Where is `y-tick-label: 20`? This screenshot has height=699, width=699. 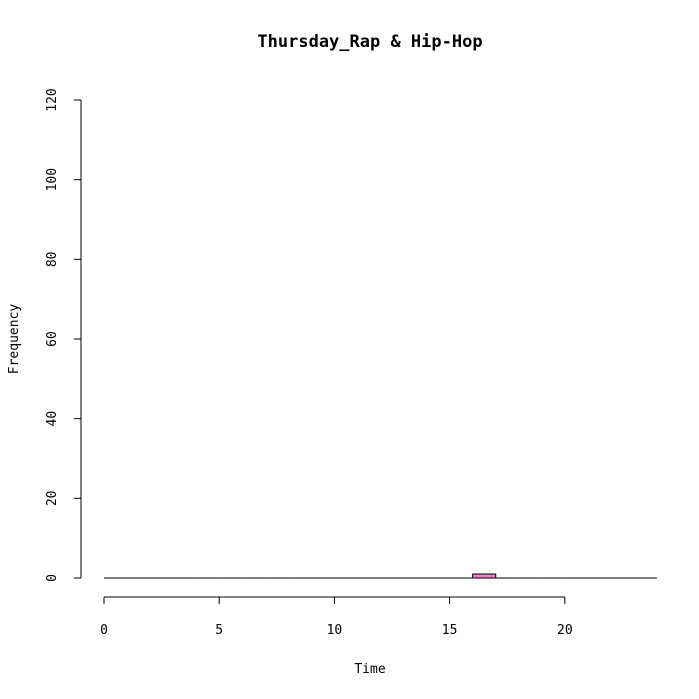
y-tick-label: 20 is located at coordinates (52, 499).